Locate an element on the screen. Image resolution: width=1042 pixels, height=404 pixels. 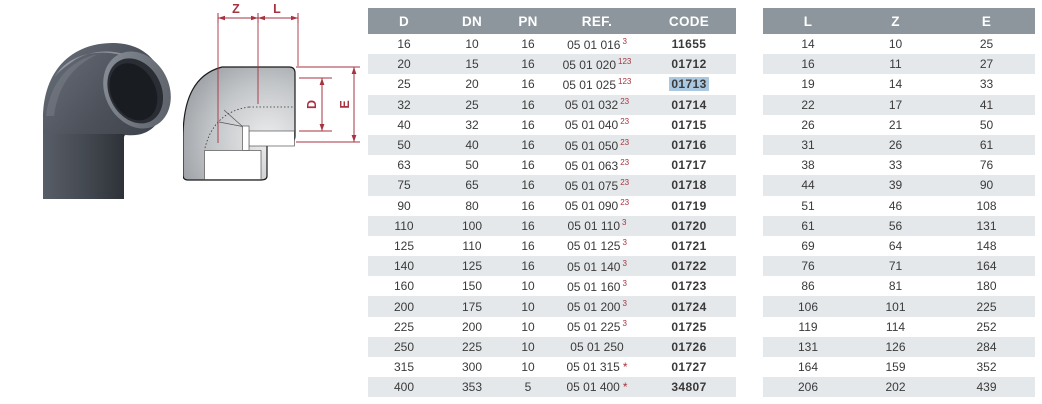
column-header: PN is located at coordinates (528, 21).